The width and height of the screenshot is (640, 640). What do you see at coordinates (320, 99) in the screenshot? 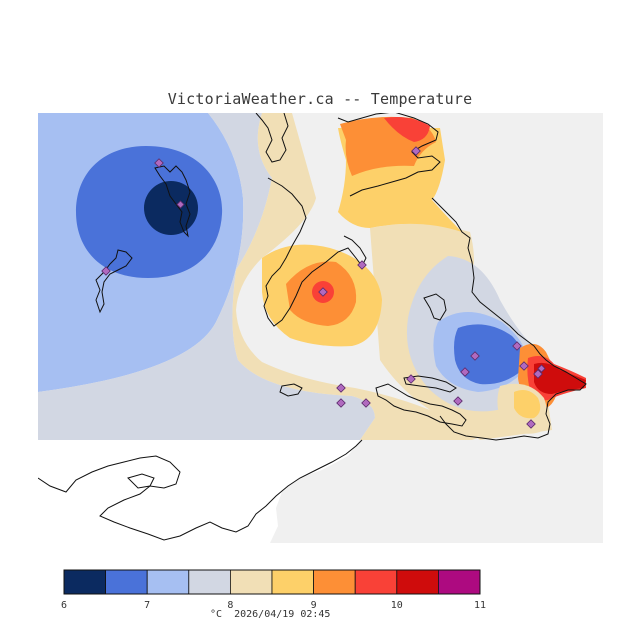
I see `map-title: VictoriaWeather.ca -- Temperature` at bounding box center [320, 99].